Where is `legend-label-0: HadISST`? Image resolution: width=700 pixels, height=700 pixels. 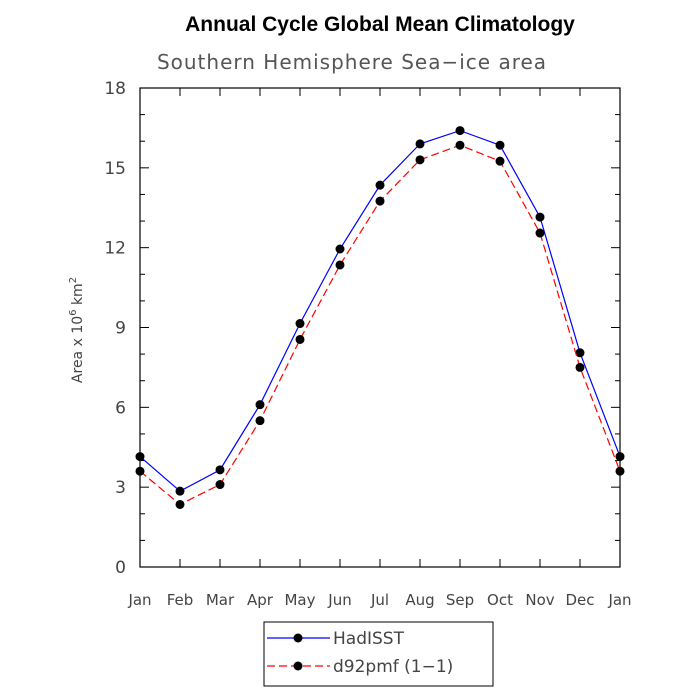
legend-label-0: HadISST is located at coordinates (369, 639).